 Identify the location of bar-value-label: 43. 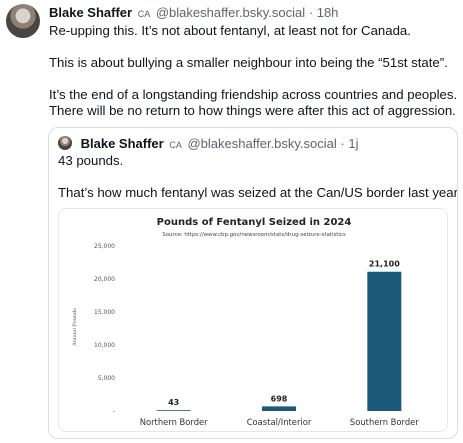
(173, 402).